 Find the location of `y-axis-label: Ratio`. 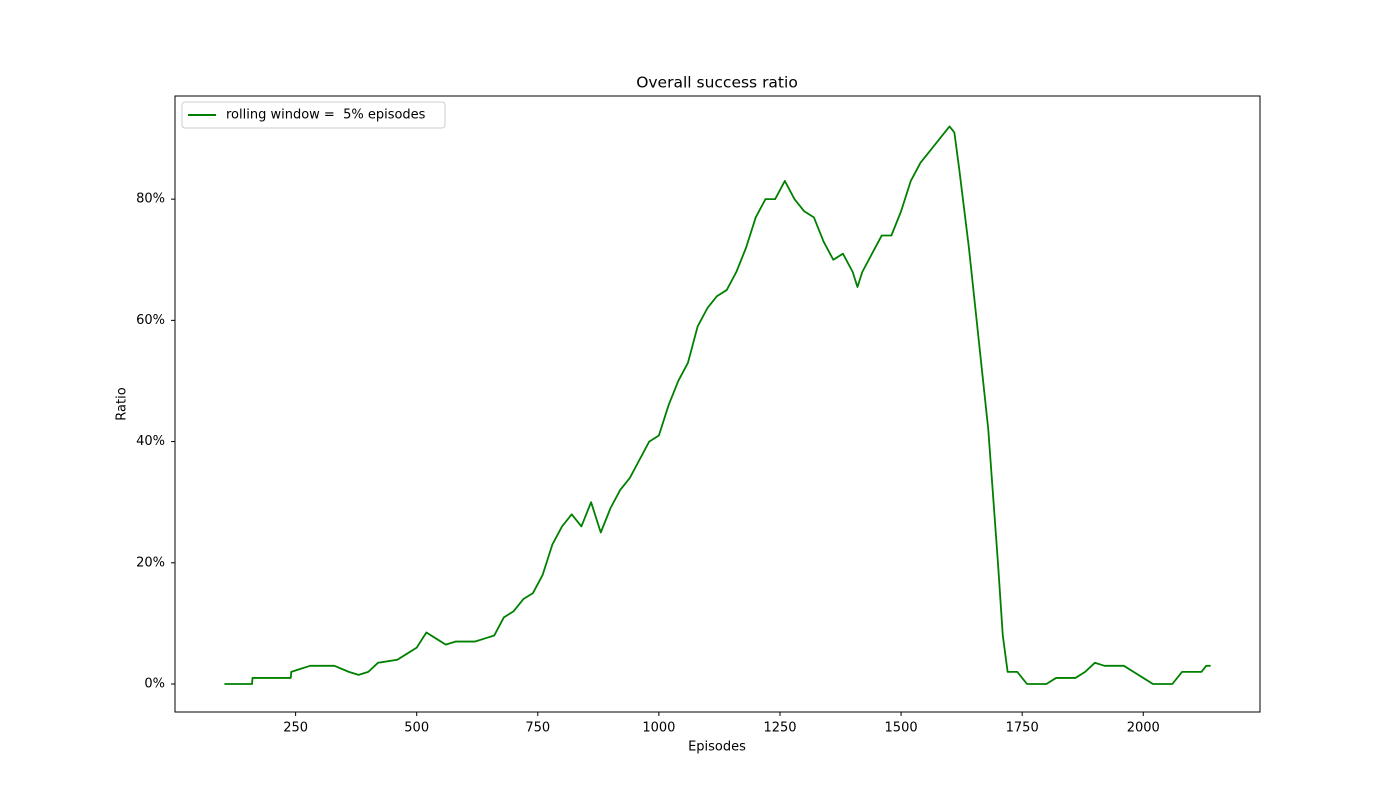

y-axis-label: Ratio is located at coordinates (122, 403).